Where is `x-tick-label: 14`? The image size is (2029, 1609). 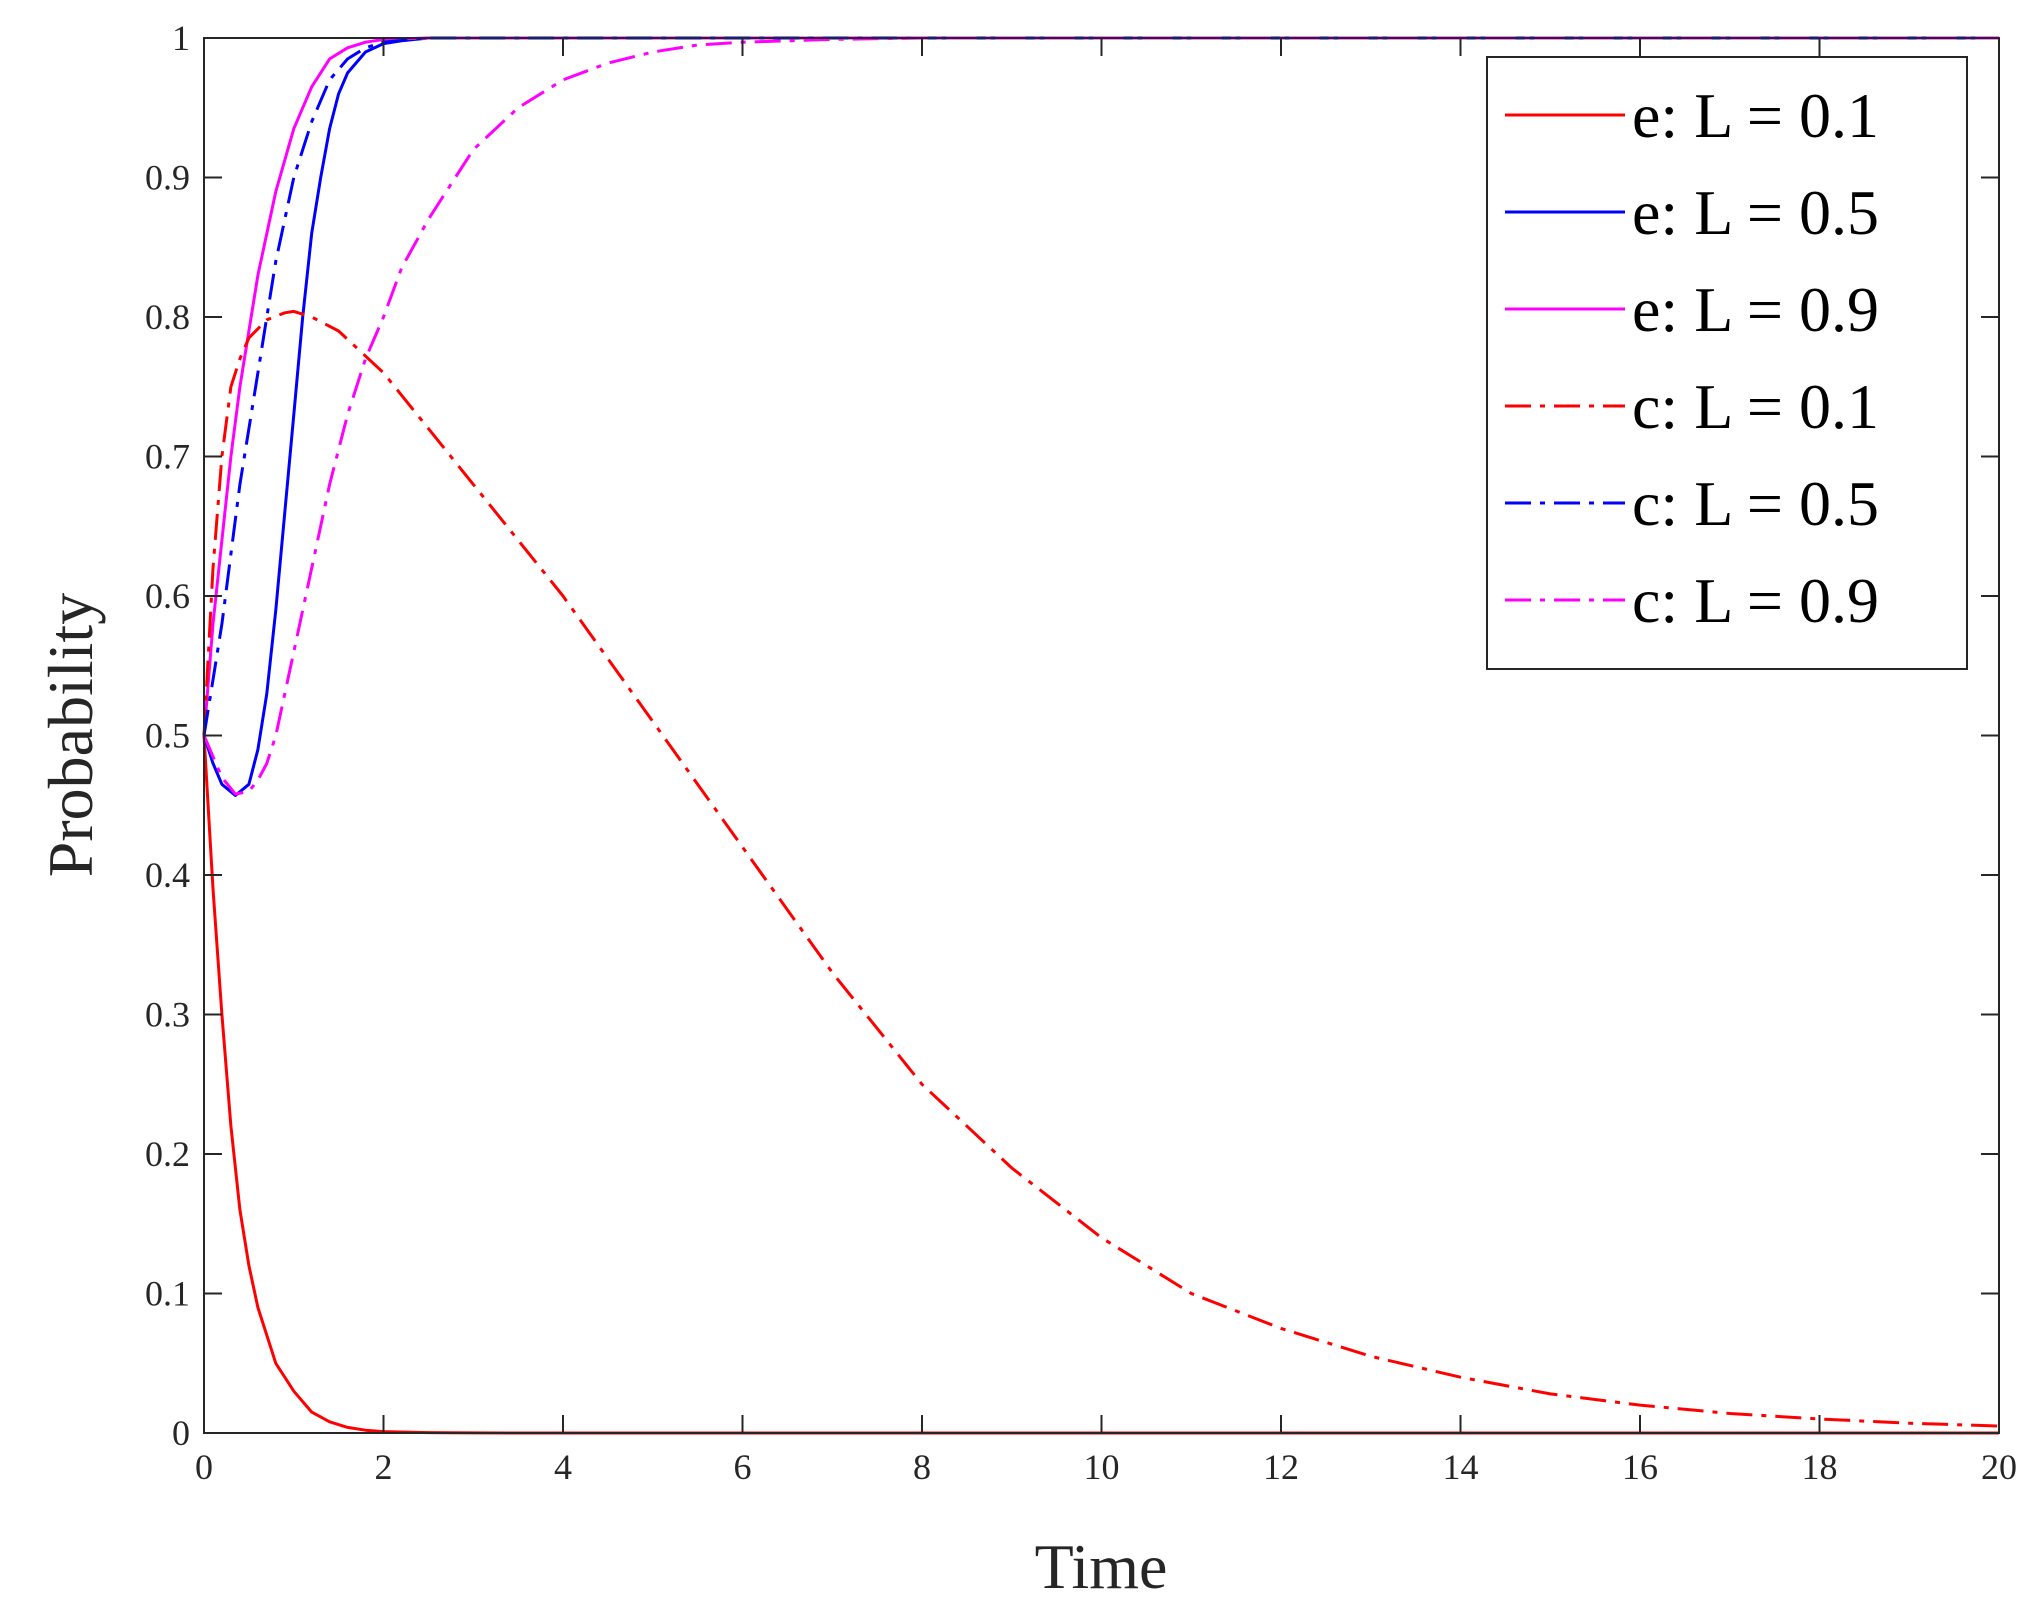
x-tick-label: 14 is located at coordinates (1461, 1467).